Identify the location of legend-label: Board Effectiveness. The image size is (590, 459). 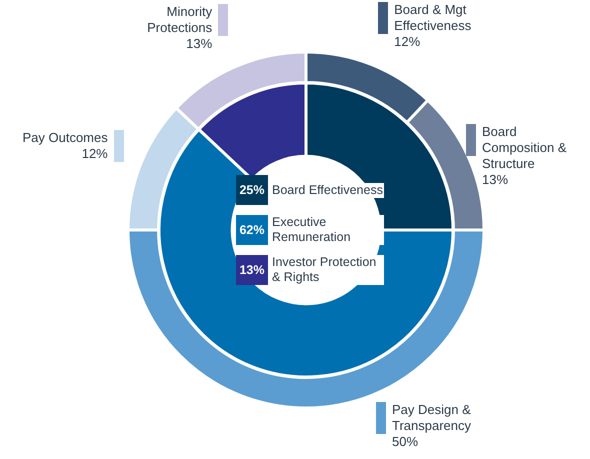
(328, 190).